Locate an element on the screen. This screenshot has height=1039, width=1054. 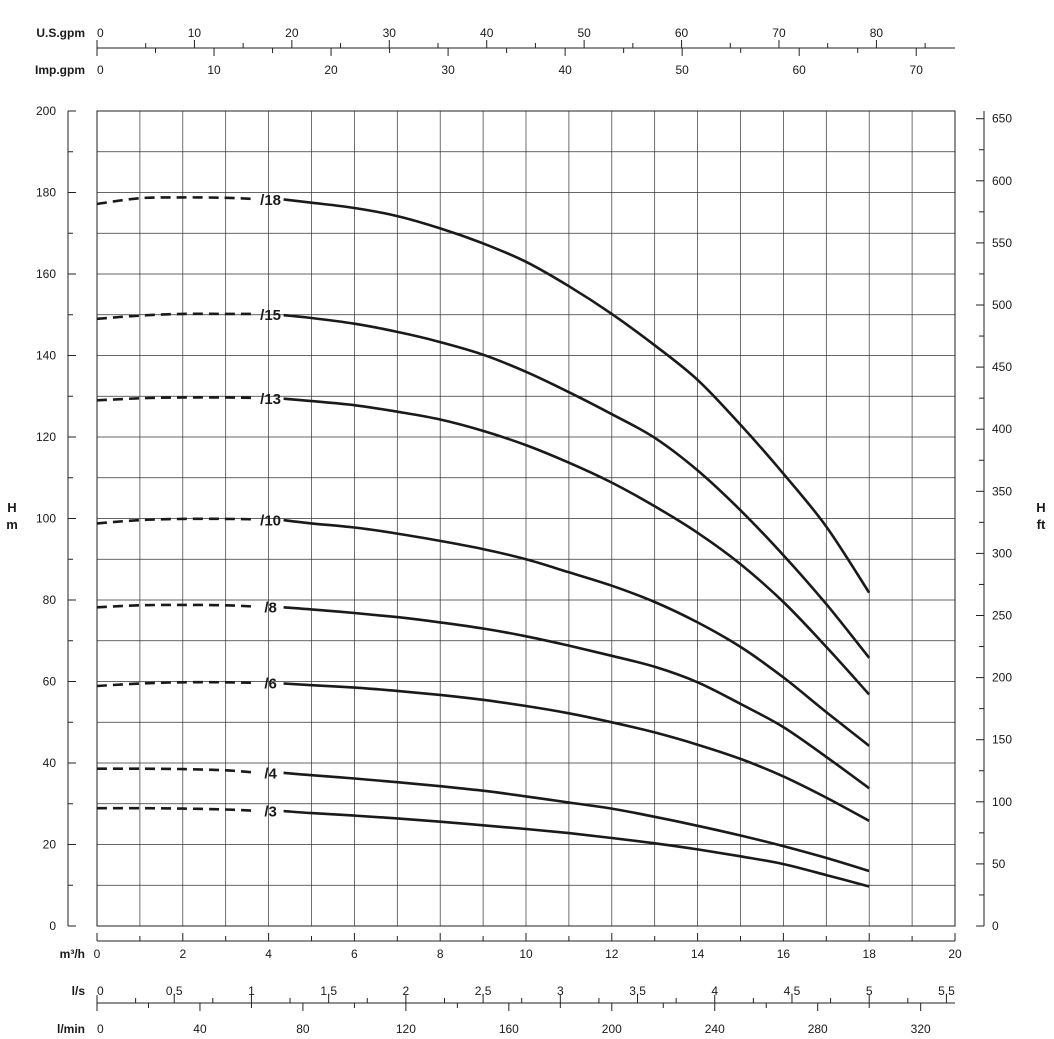
aux-axis-label: l/min is located at coordinates (71, 1029).